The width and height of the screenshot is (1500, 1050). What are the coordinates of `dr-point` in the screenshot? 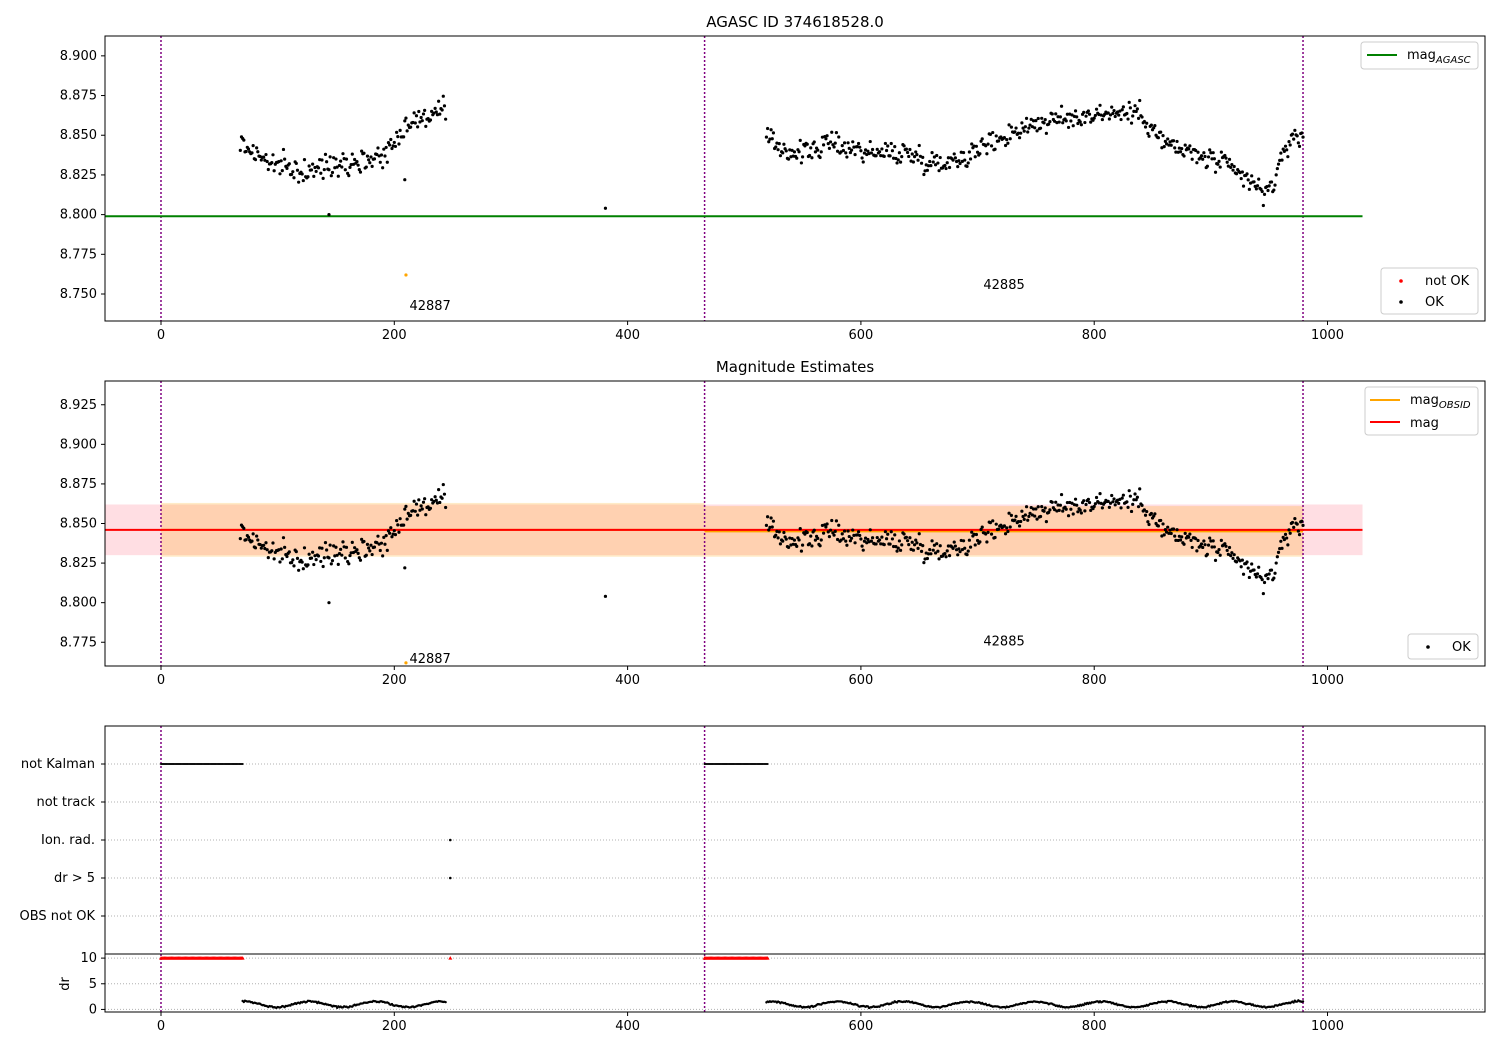 It's located at (1293, 1002).